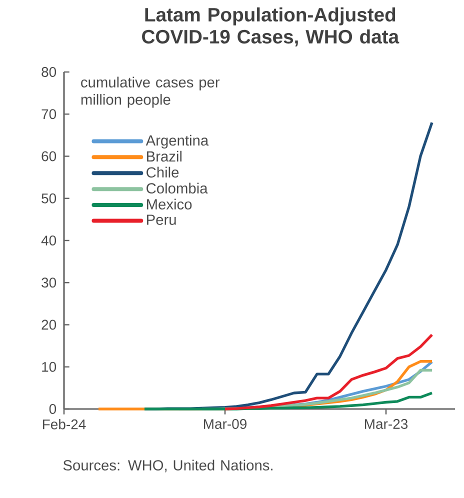 The image size is (464, 498). Describe the element at coordinates (52, 409) in the screenshot. I see `y-tick-label: 0` at that location.